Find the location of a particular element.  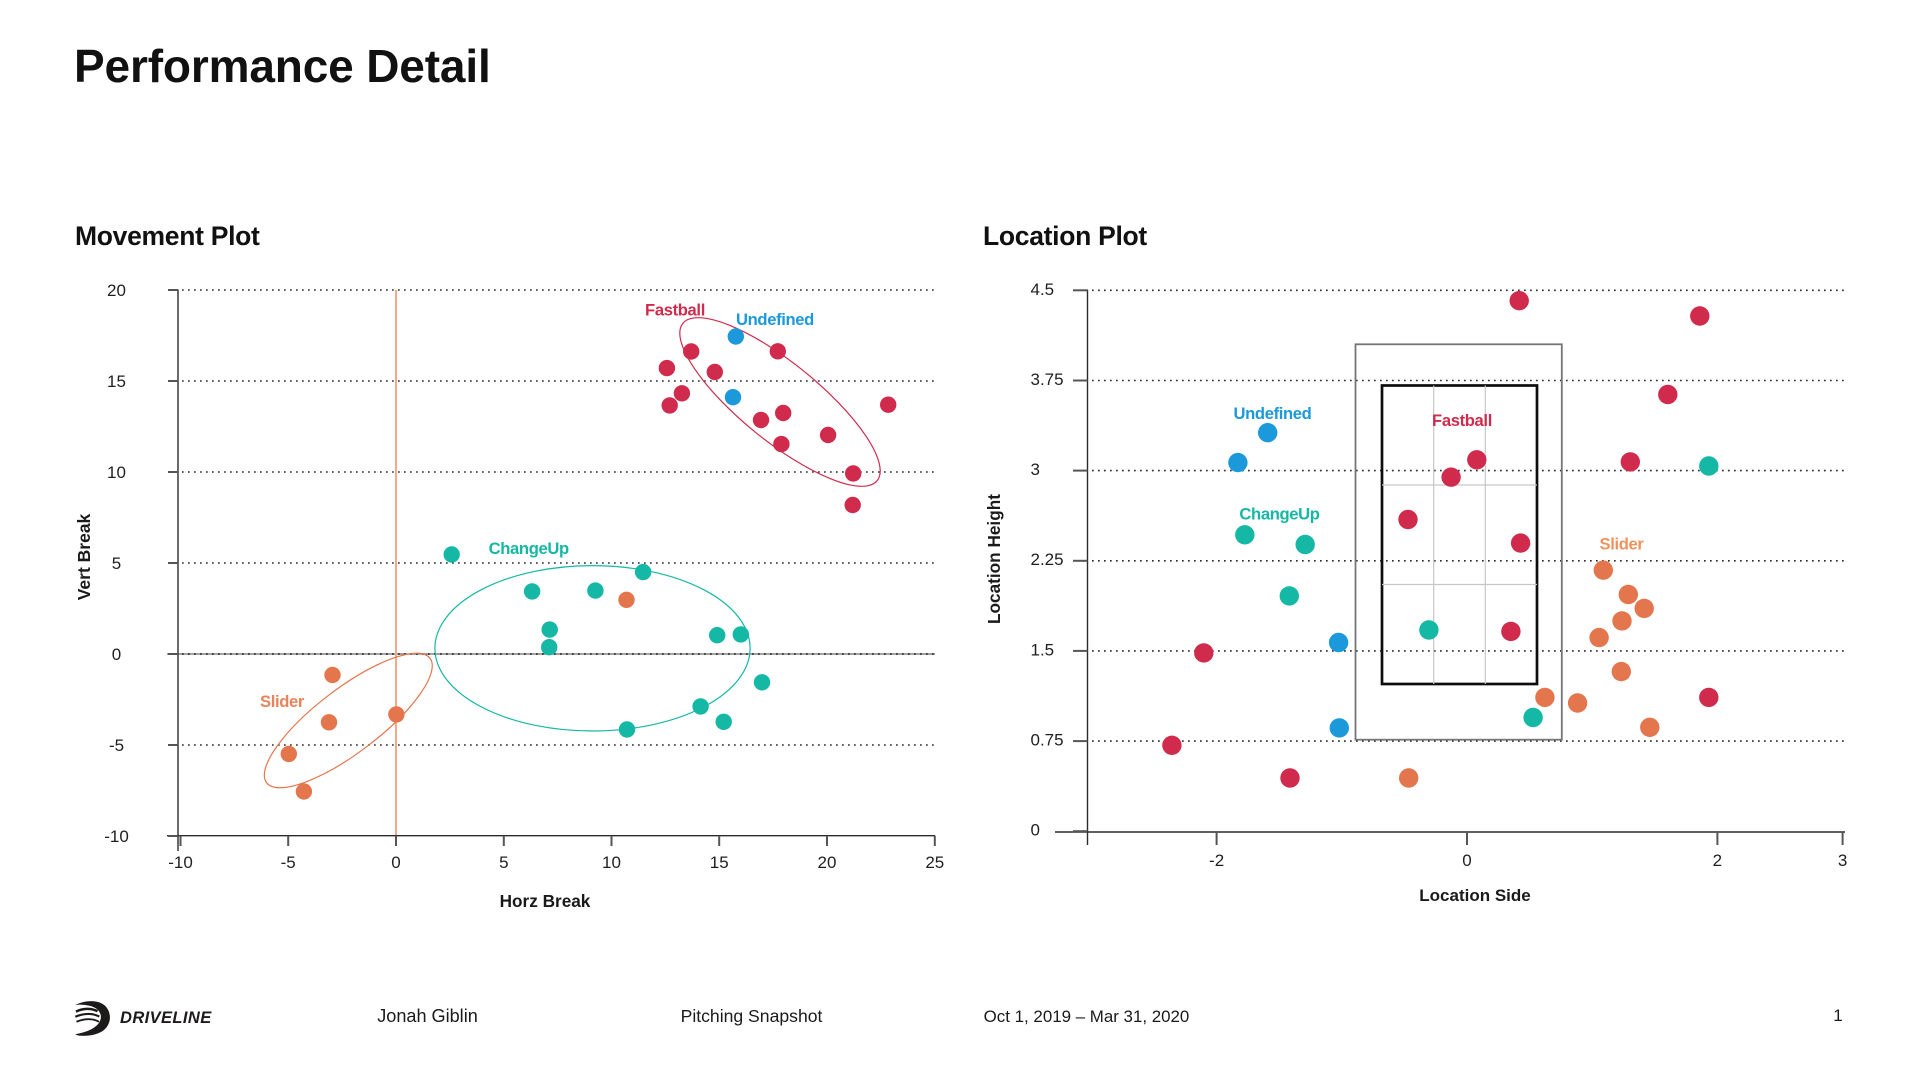

svg-text: Performance Detail is located at coordinates (282, 66).